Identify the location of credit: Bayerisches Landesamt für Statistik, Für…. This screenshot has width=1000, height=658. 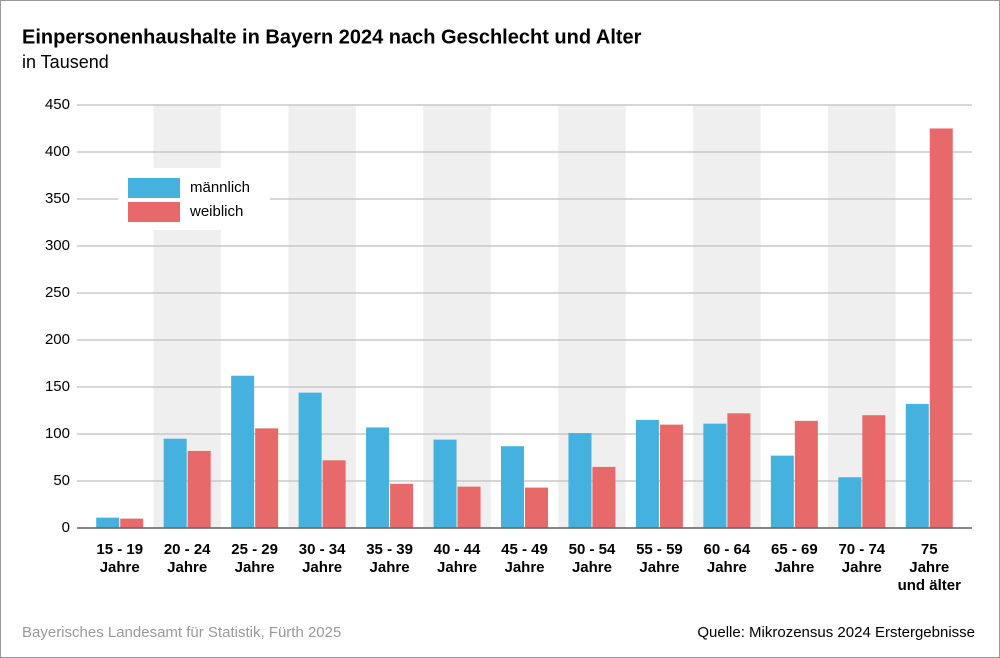
(181, 632).